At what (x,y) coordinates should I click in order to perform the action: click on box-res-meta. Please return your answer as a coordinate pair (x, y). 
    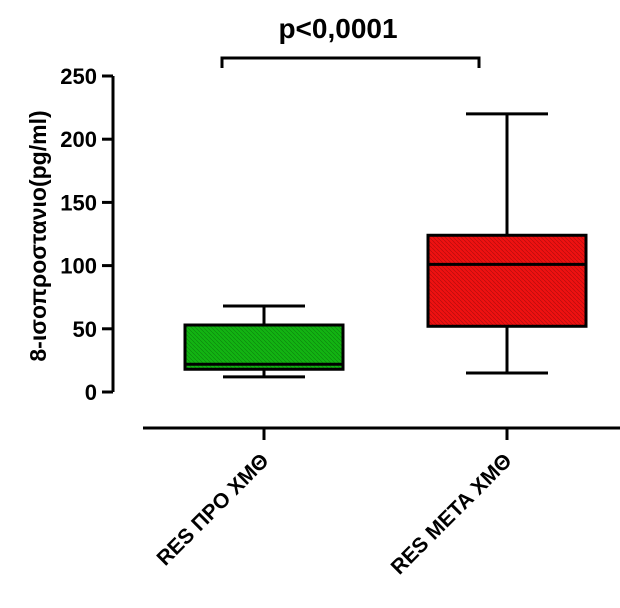
    Looking at the image, I should click on (507, 243).